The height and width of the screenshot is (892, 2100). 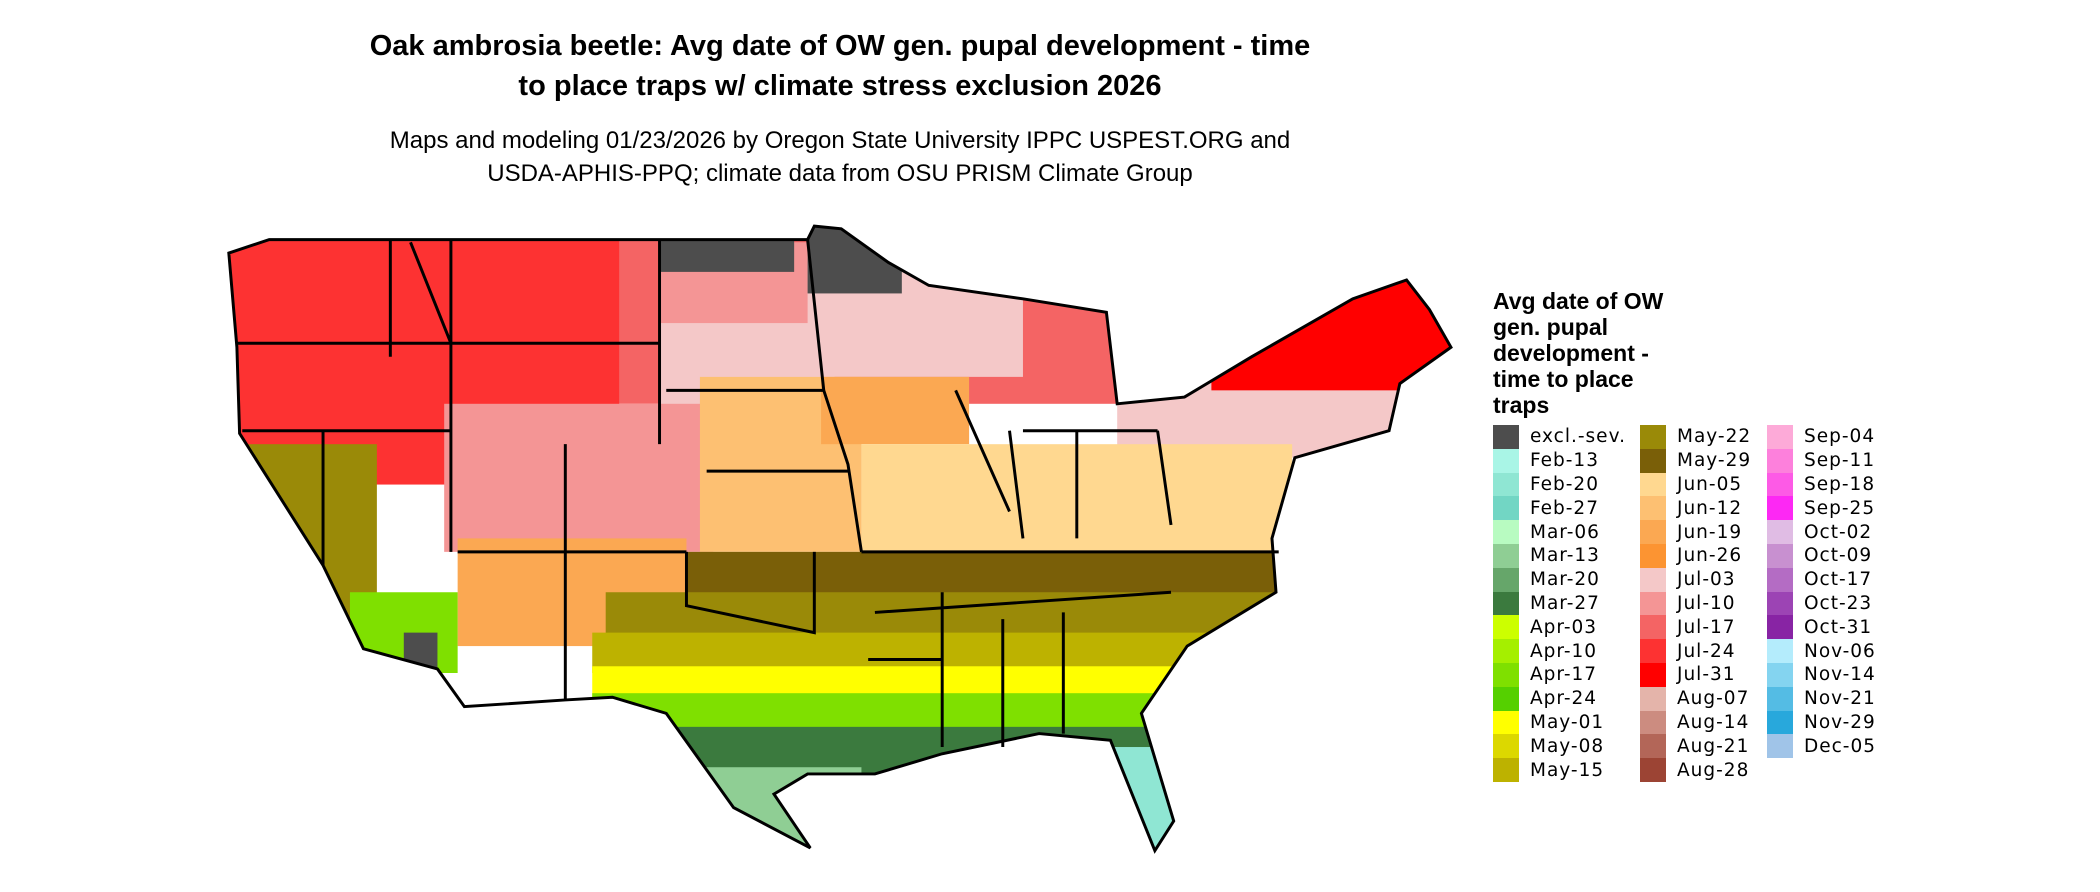 I want to click on legend-label: Aug-14, so click(x=1713, y=722).